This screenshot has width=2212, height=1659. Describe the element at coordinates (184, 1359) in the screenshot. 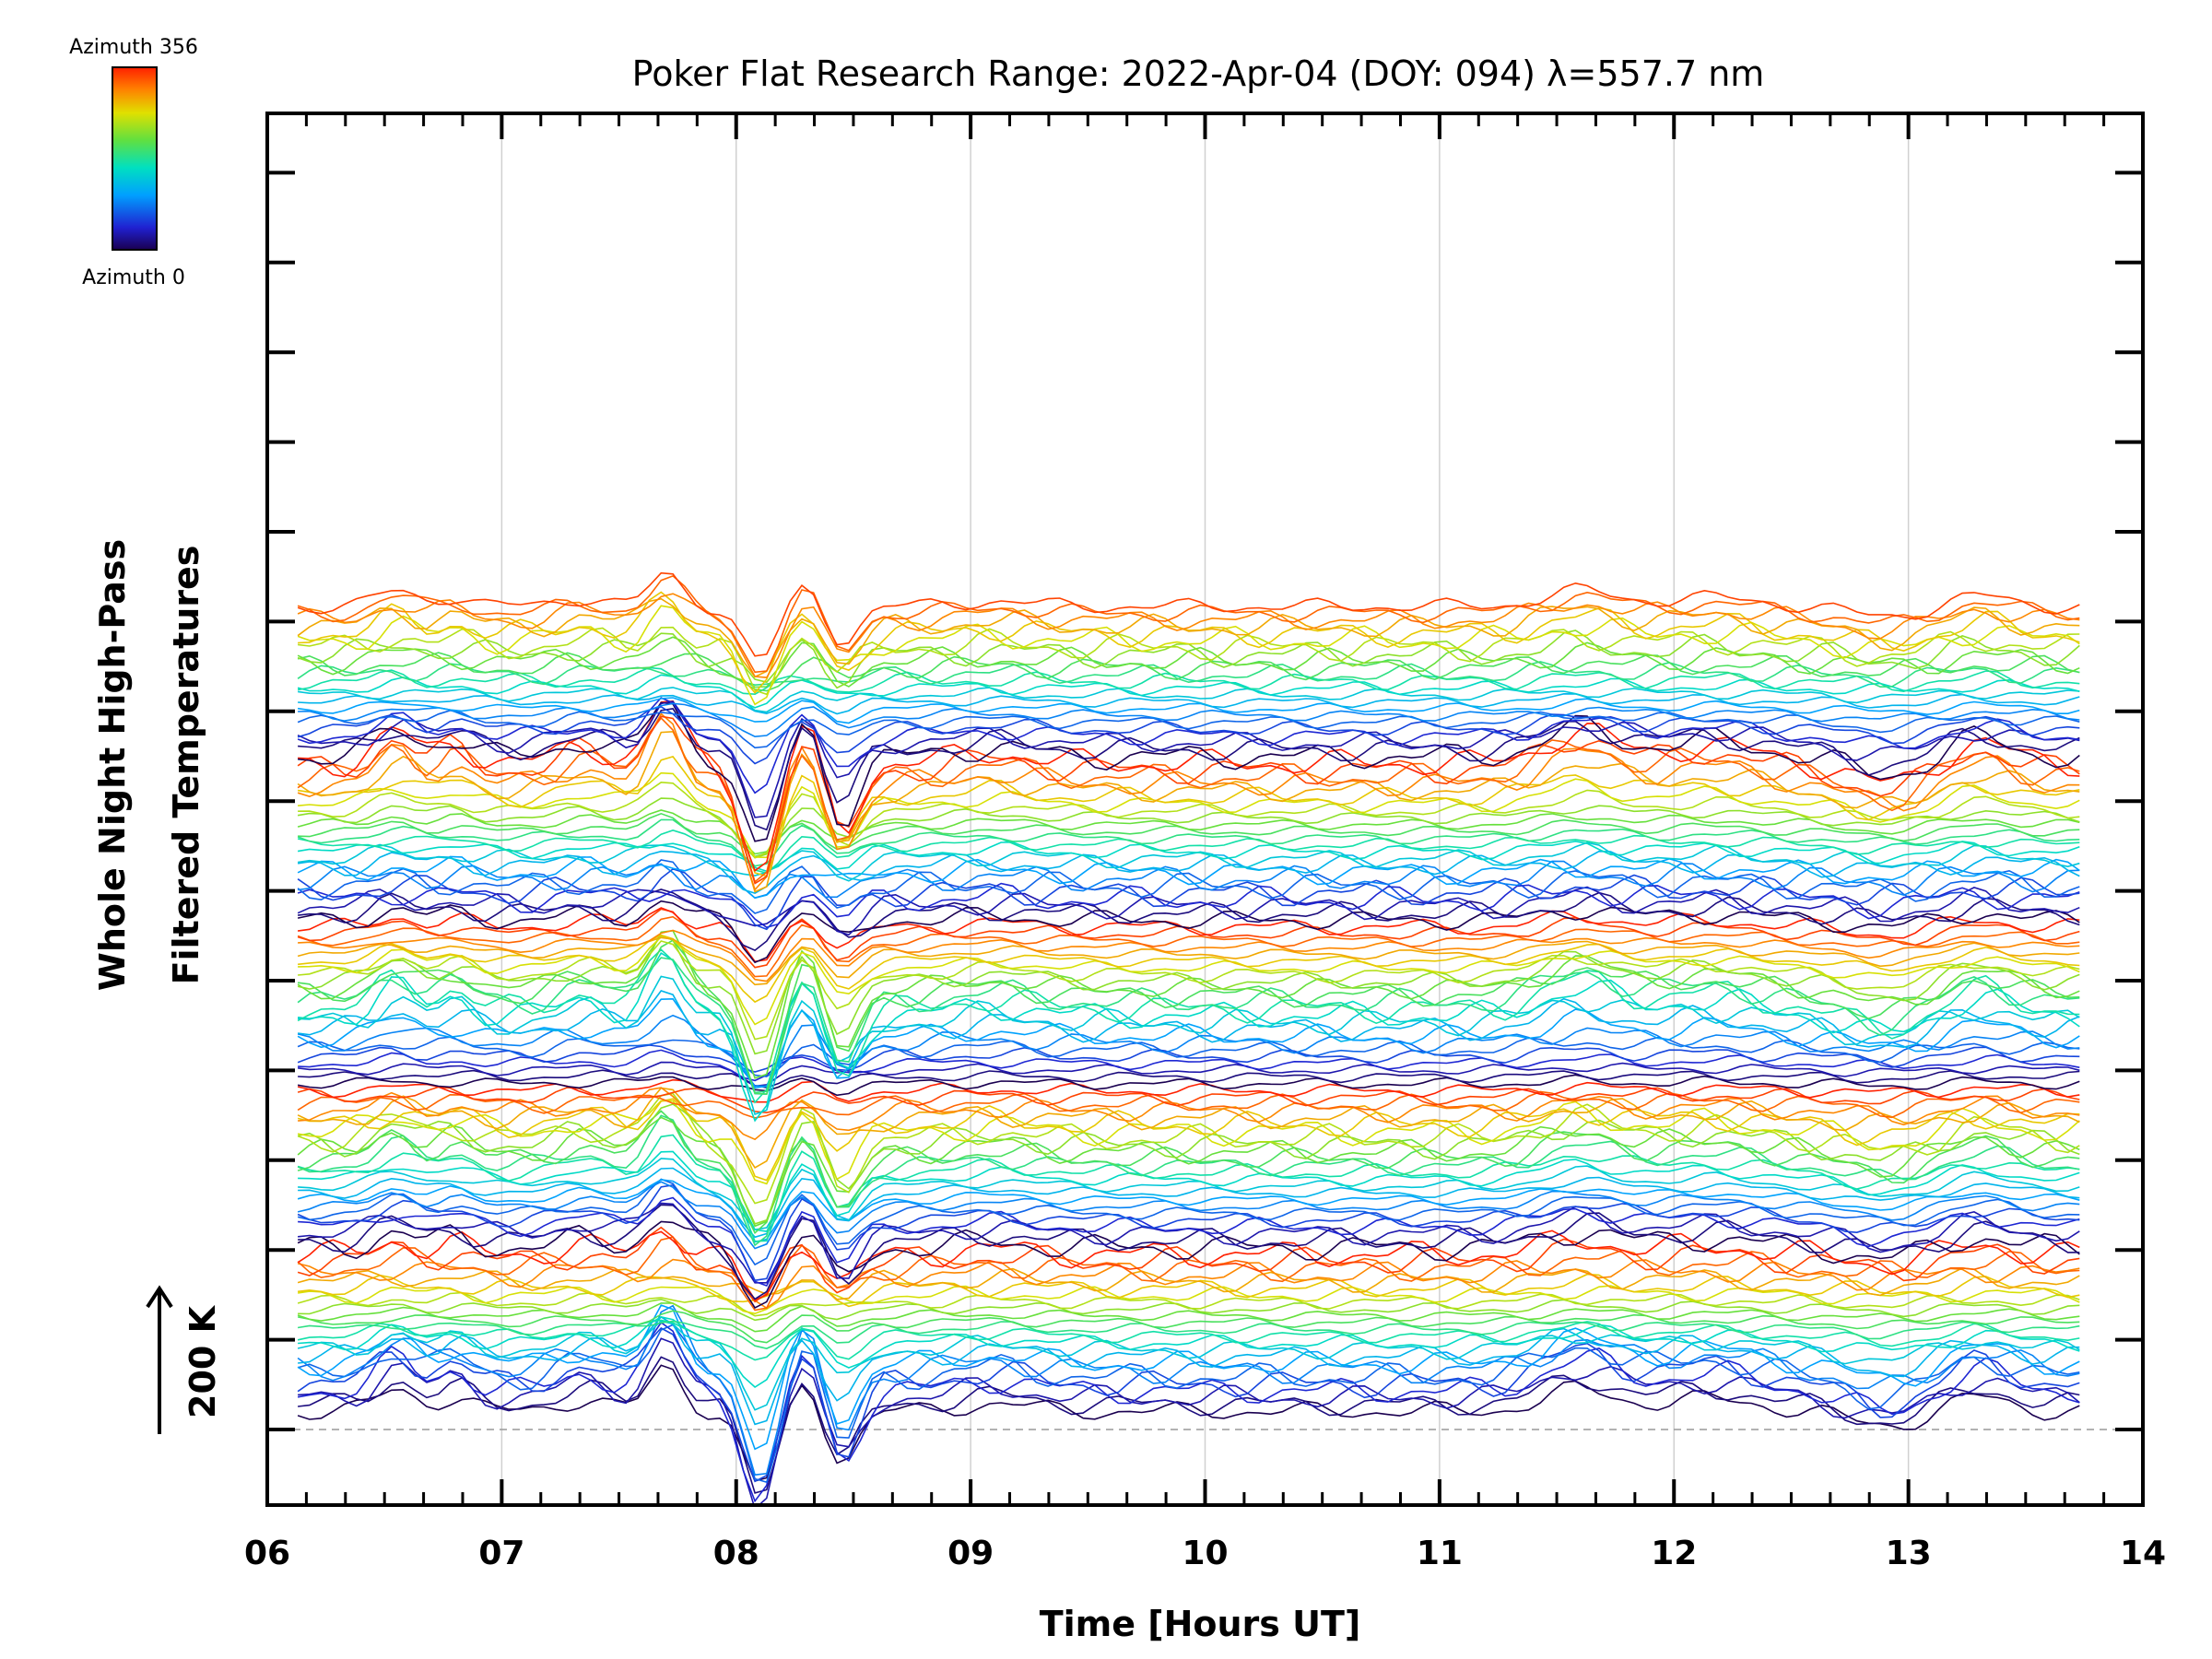

I see `scale-bar: 200 K` at that location.